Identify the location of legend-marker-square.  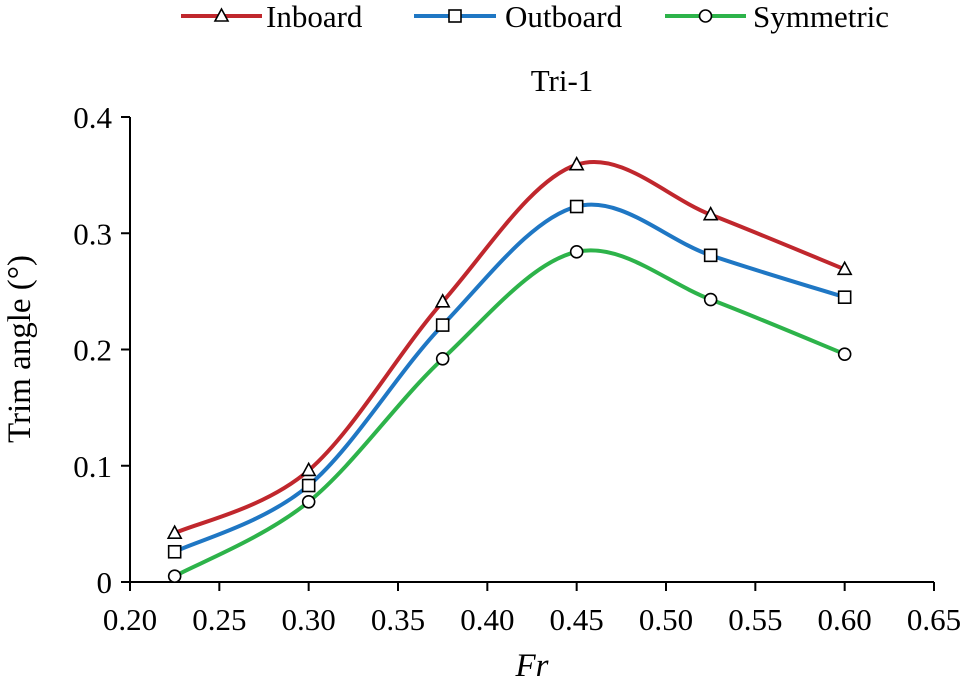
(455, 16).